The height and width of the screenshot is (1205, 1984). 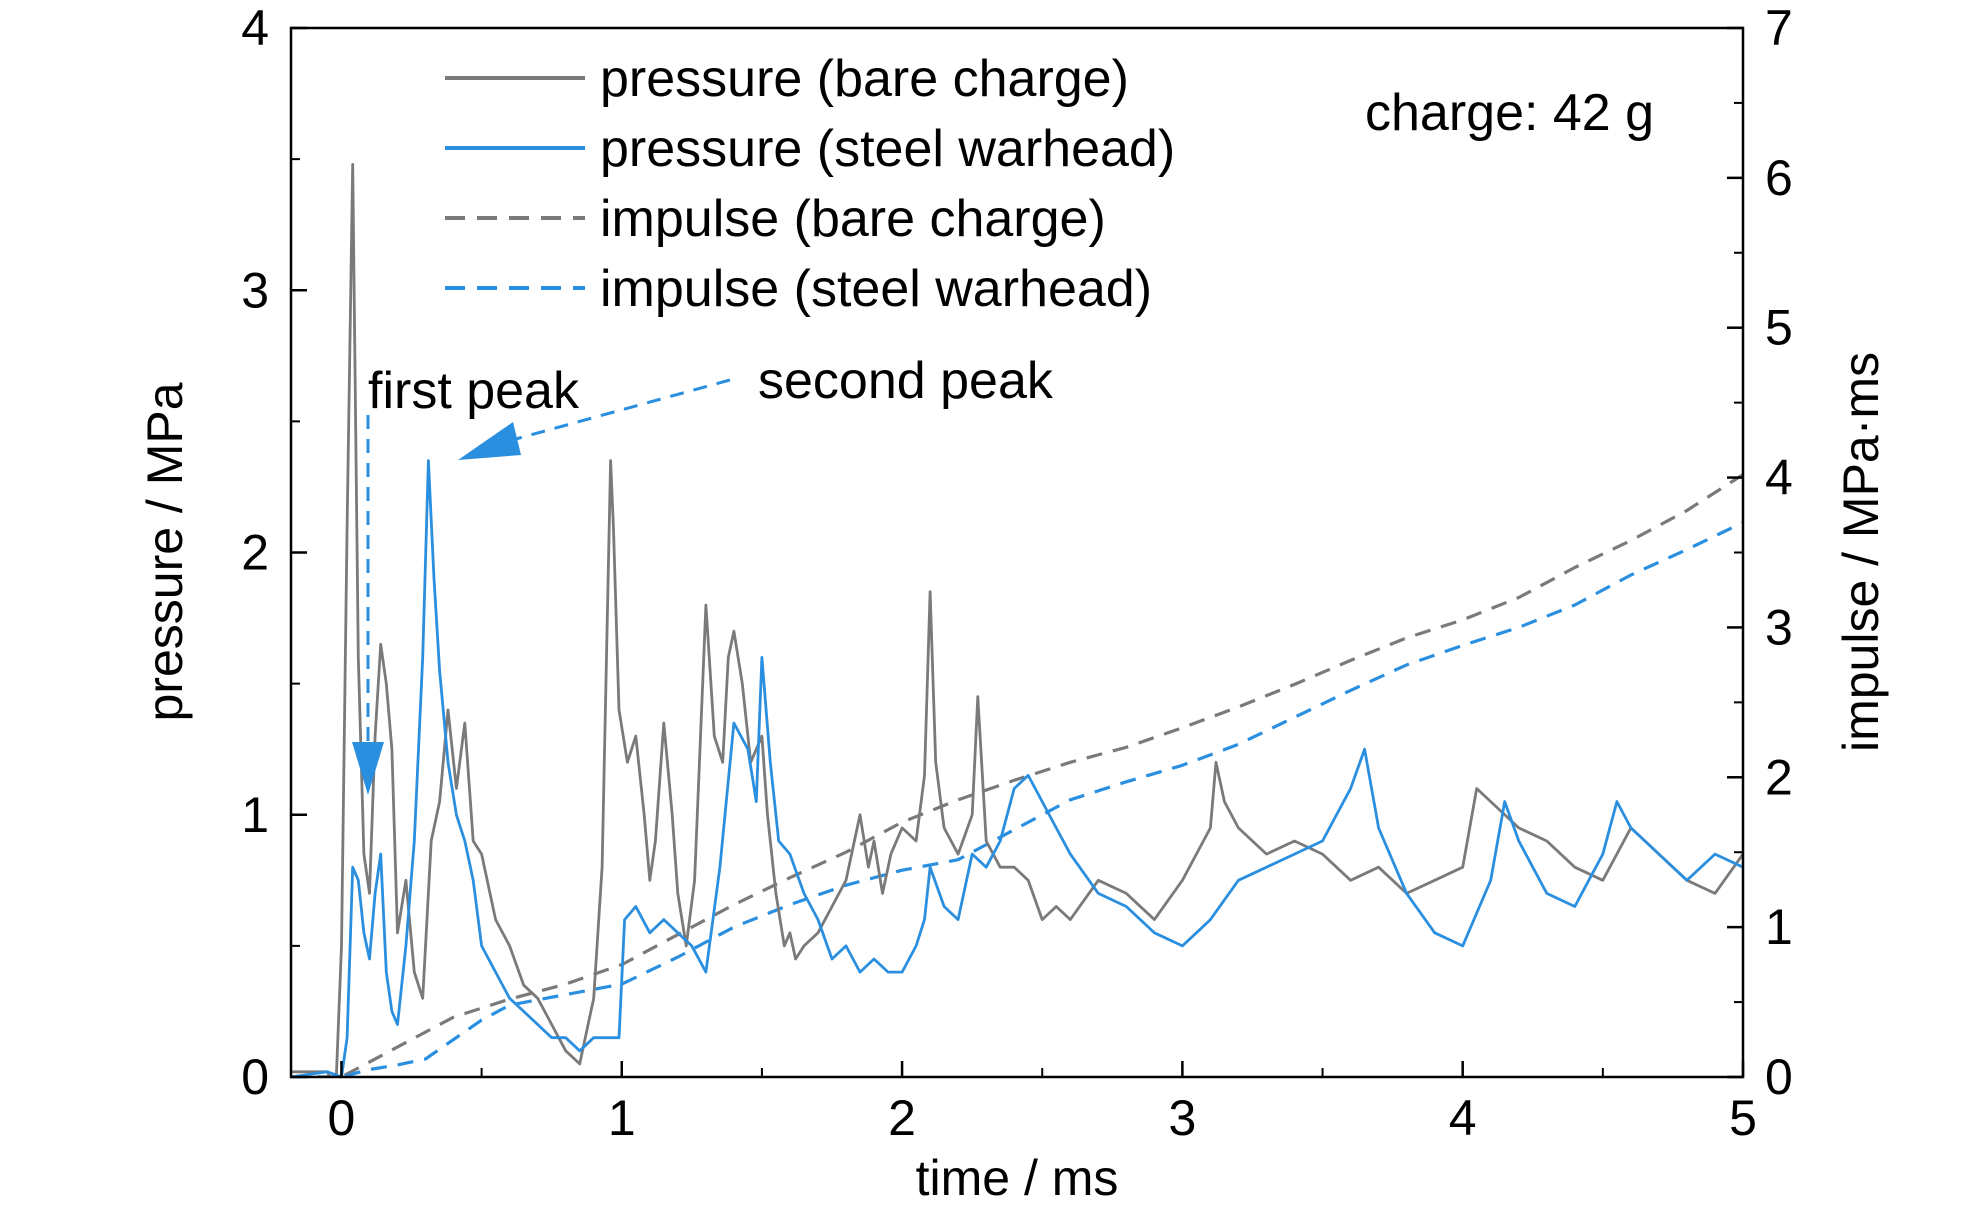 What do you see at coordinates (1509, 113) in the screenshot?
I see `charge-annotation: charge: 42 g` at bounding box center [1509, 113].